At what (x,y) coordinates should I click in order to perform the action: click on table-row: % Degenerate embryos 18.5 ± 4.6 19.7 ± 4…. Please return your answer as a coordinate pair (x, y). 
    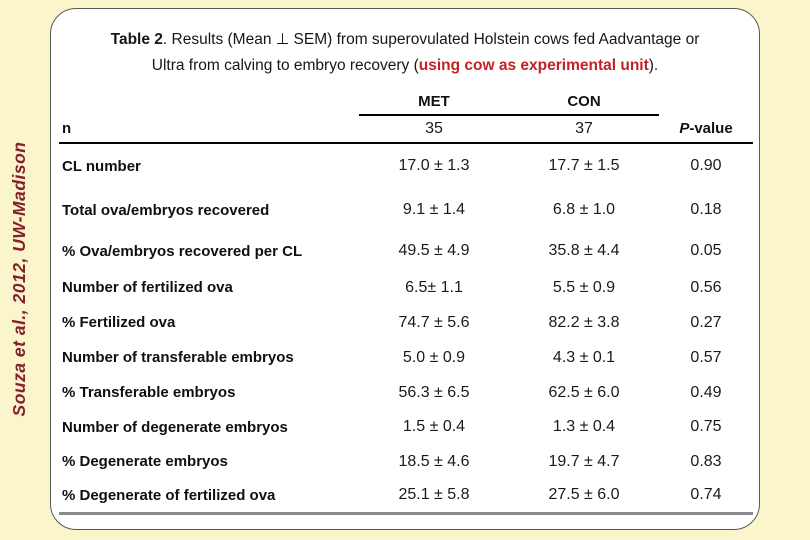
    Looking at the image, I should click on (406, 461).